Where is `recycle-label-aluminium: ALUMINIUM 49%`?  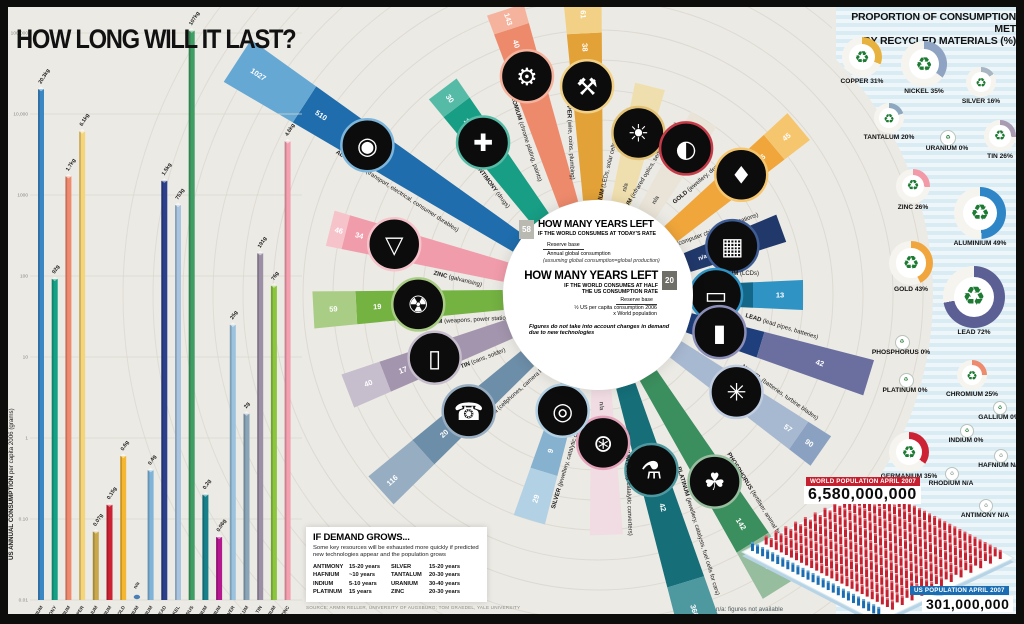
recycle-label-aluminium: ALUMINIUM 49% is located at coordinates (980, 243).